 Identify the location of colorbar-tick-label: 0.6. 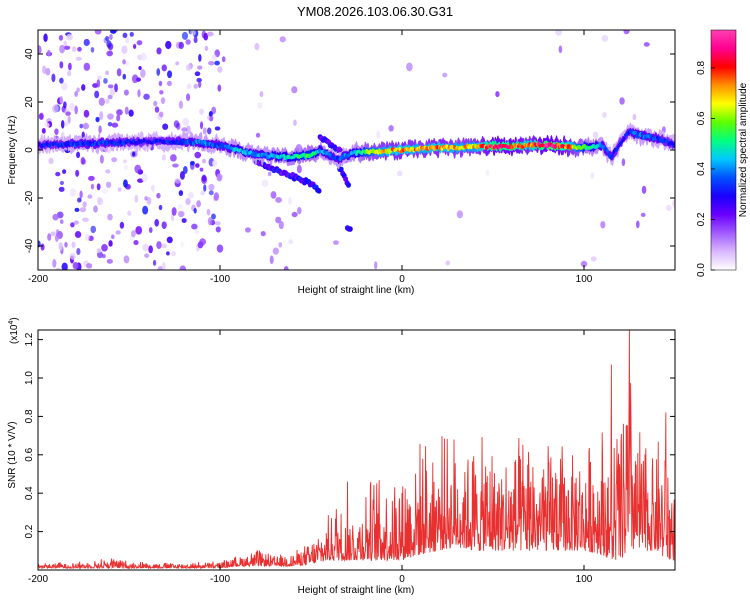
(701, 118).